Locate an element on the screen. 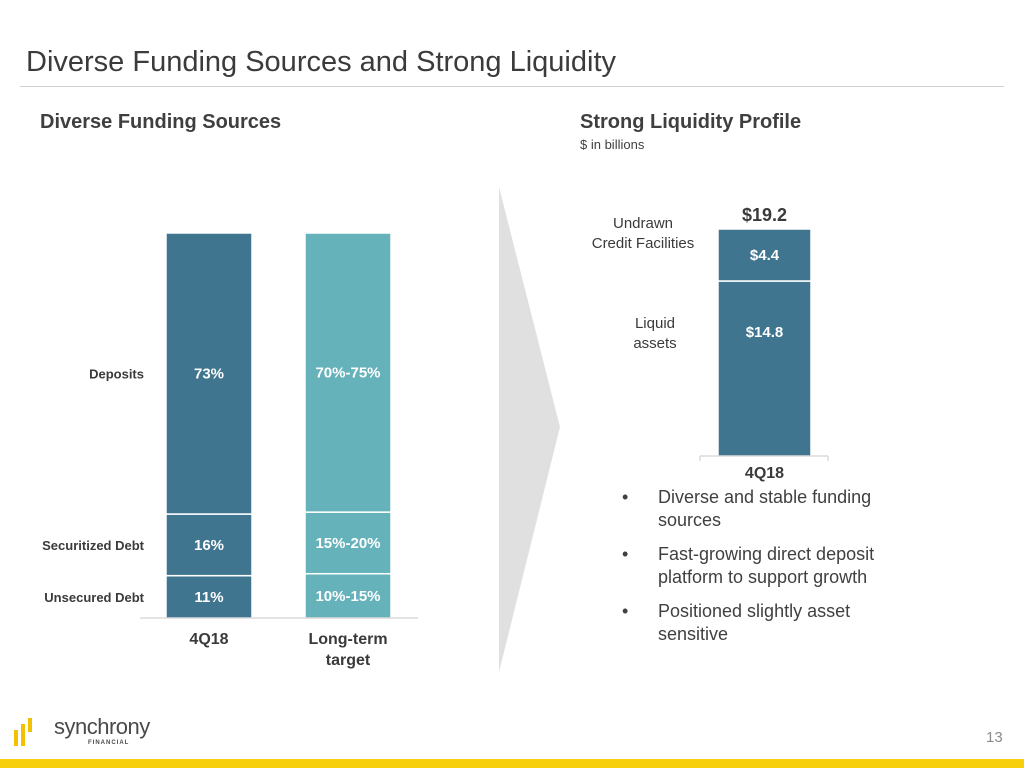  segment-value-label: 73% is located at coordinates (209, 374).